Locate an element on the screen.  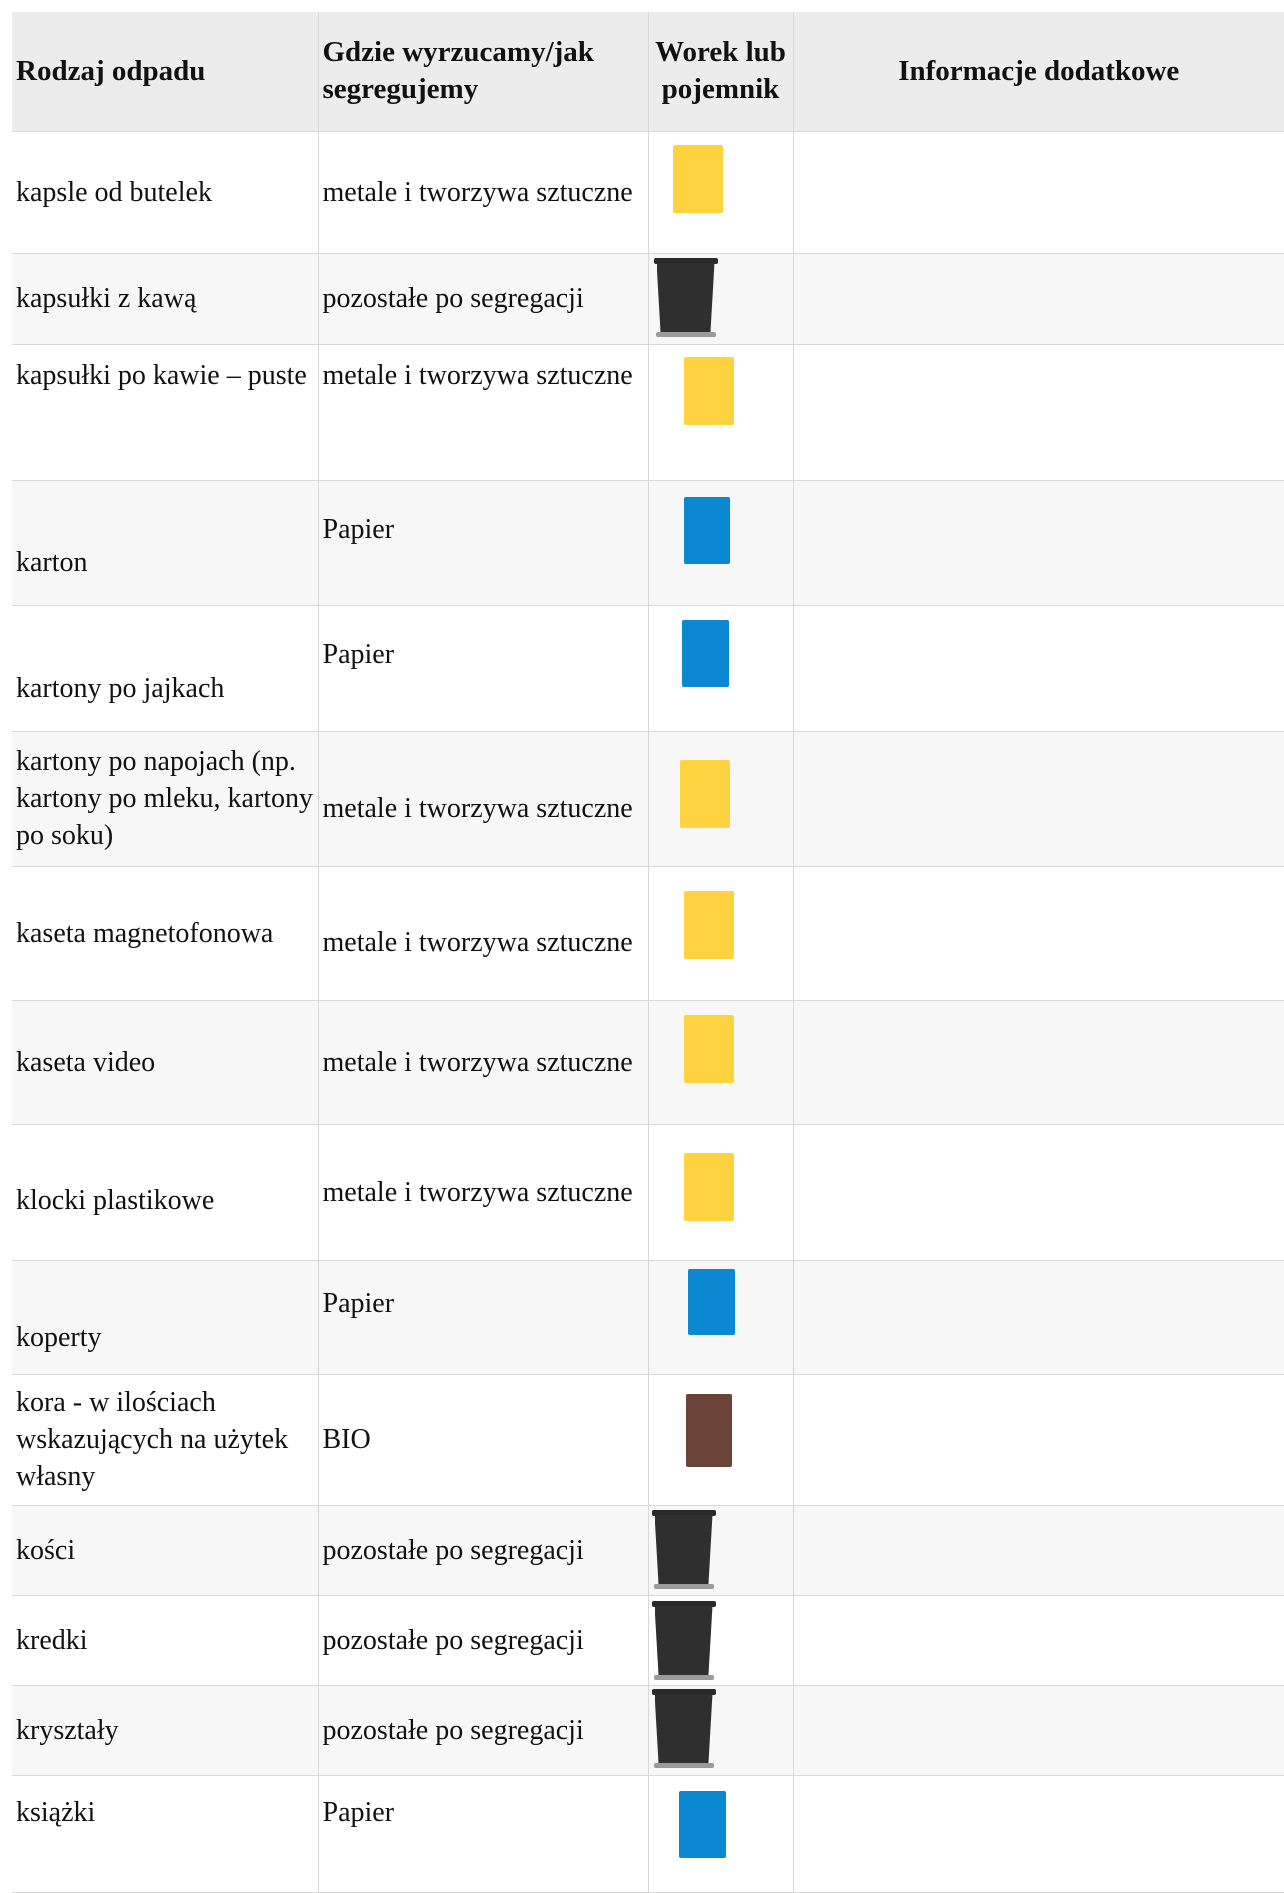
table-row: kapsułki z kawą pozostałe po segregacji is located at coordinates (648, 299).